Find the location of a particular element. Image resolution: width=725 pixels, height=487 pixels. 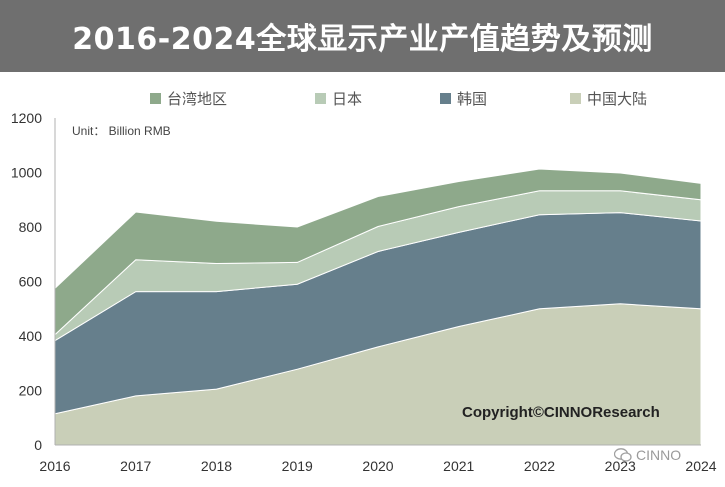

legend-item-china: 中国大陆 is located at coordinates (608, 98).